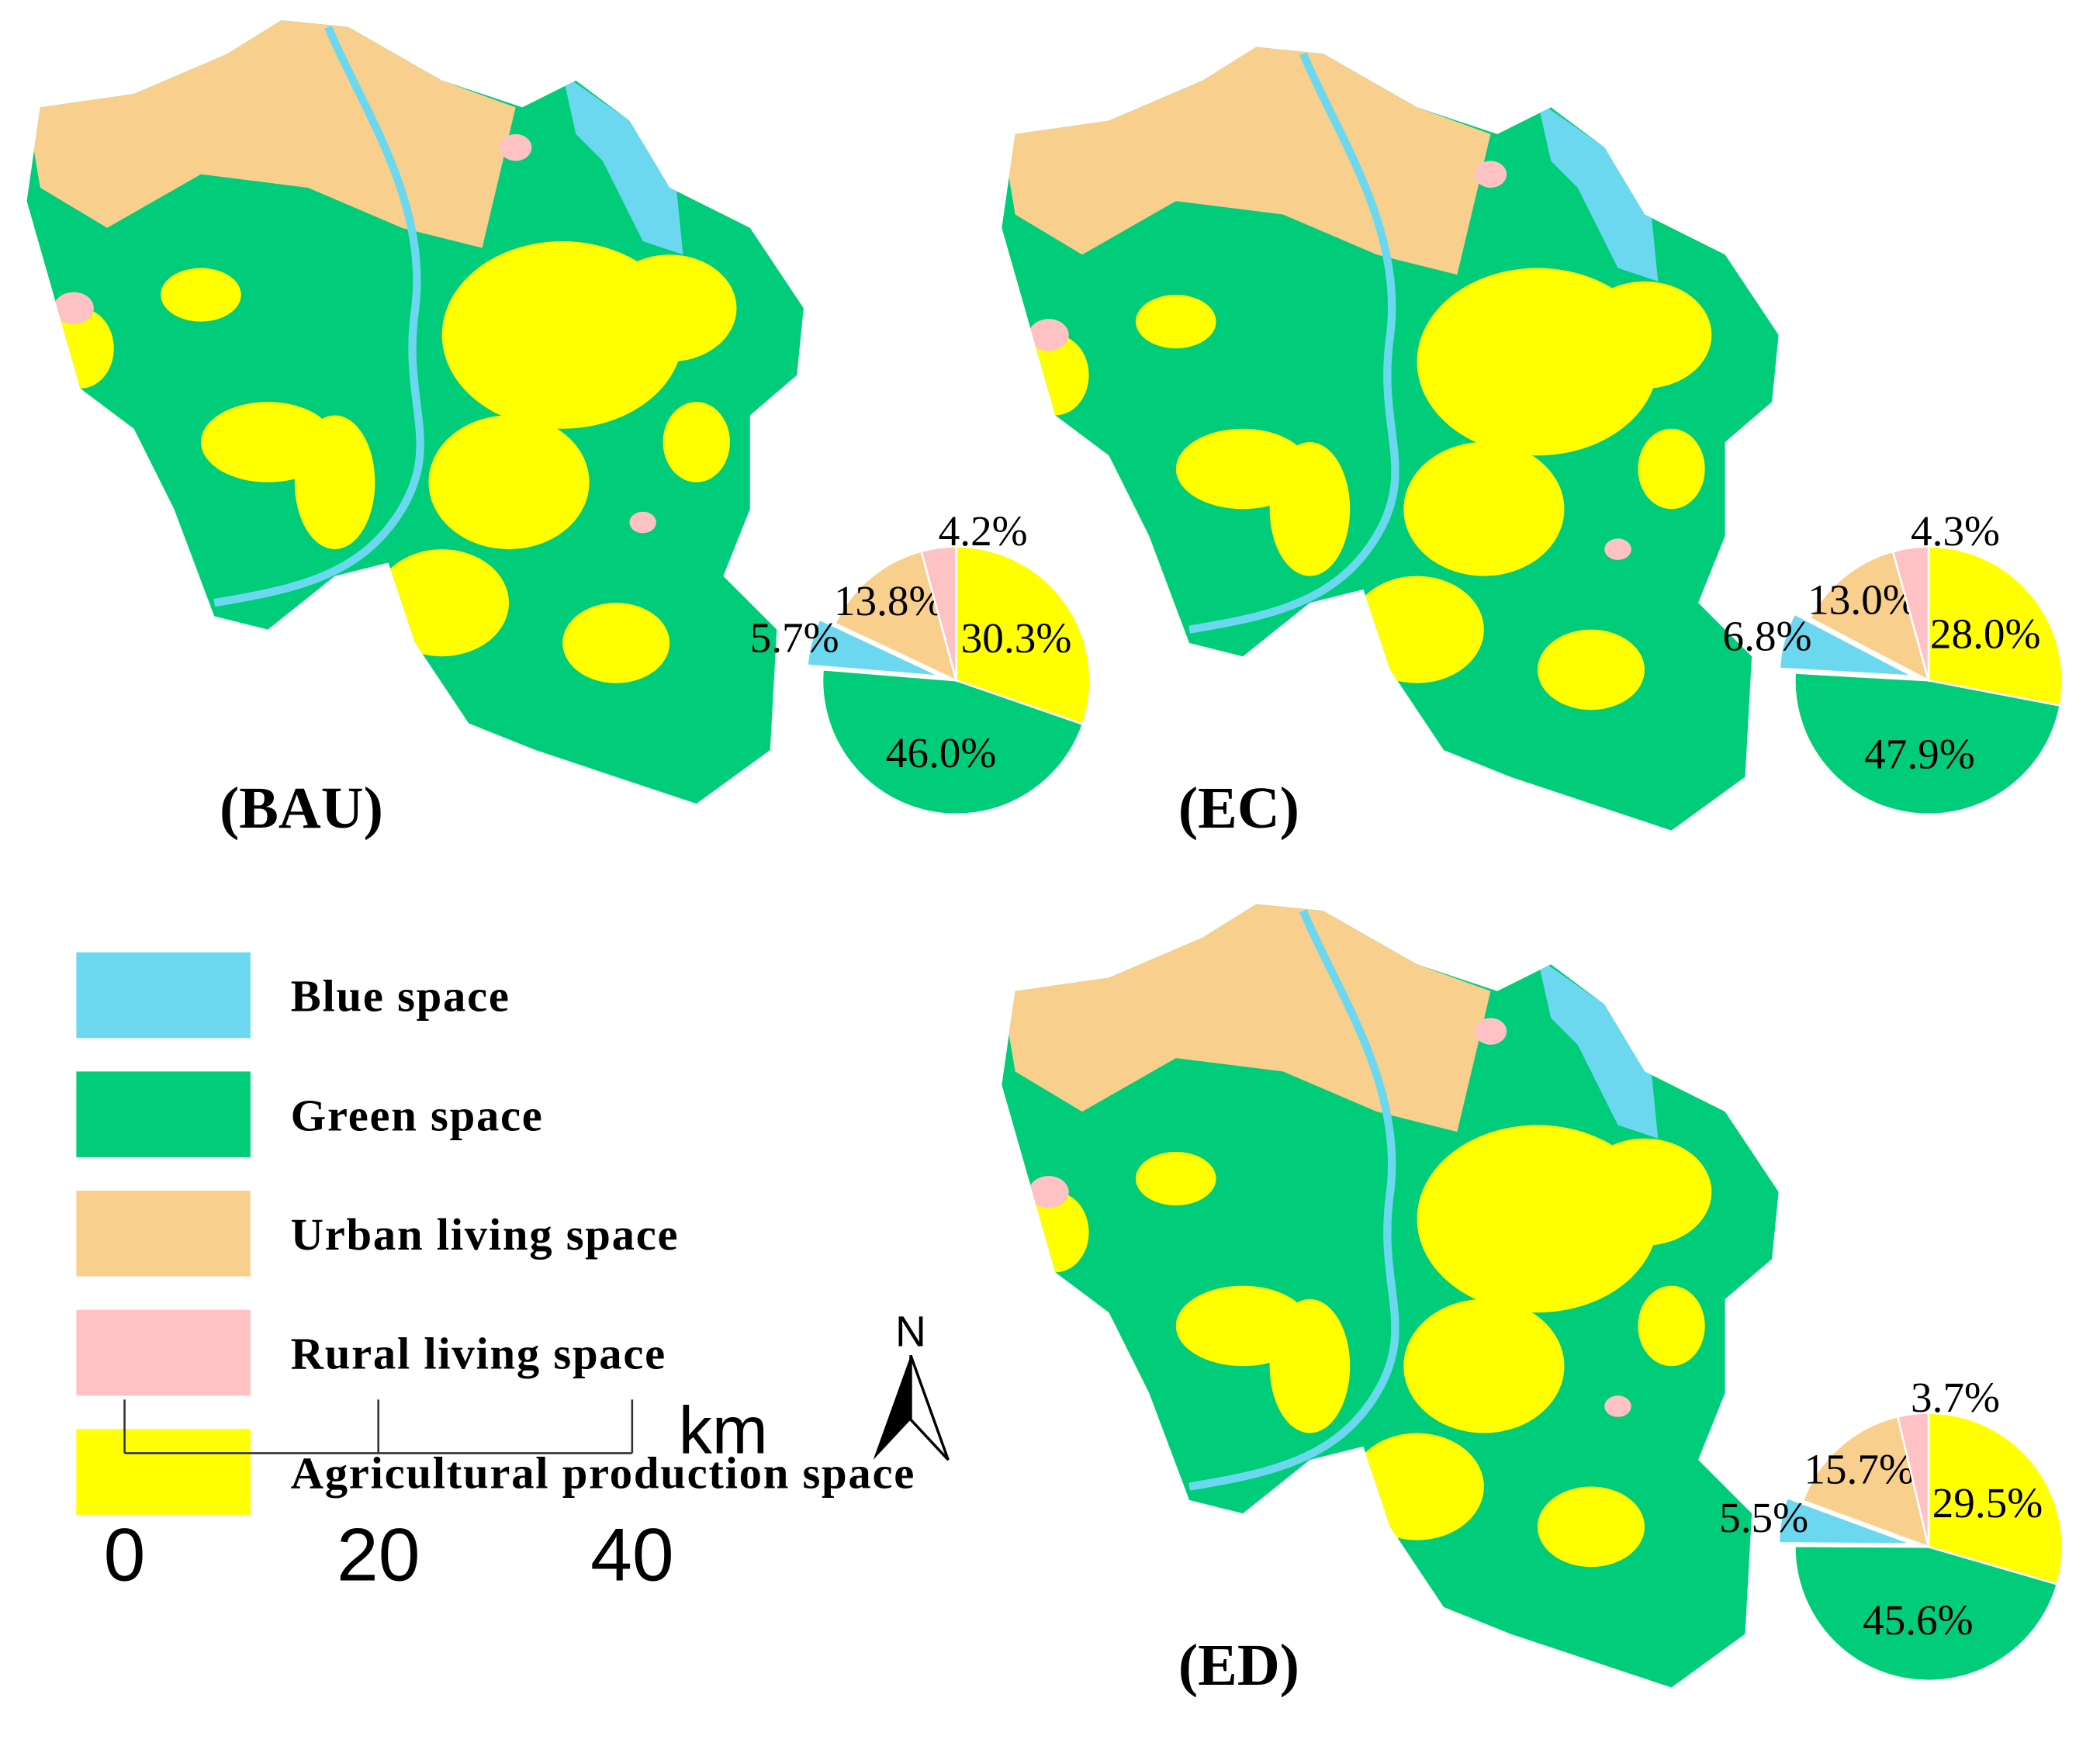  I want to click on legend-label: Rural living space, so click(478, 1354).